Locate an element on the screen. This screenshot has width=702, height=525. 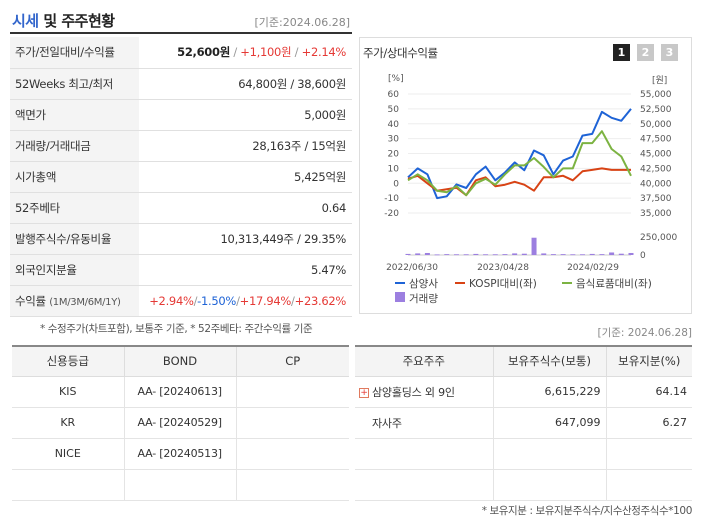
par-value: 5,000원 is located at coordinates (245, 115).